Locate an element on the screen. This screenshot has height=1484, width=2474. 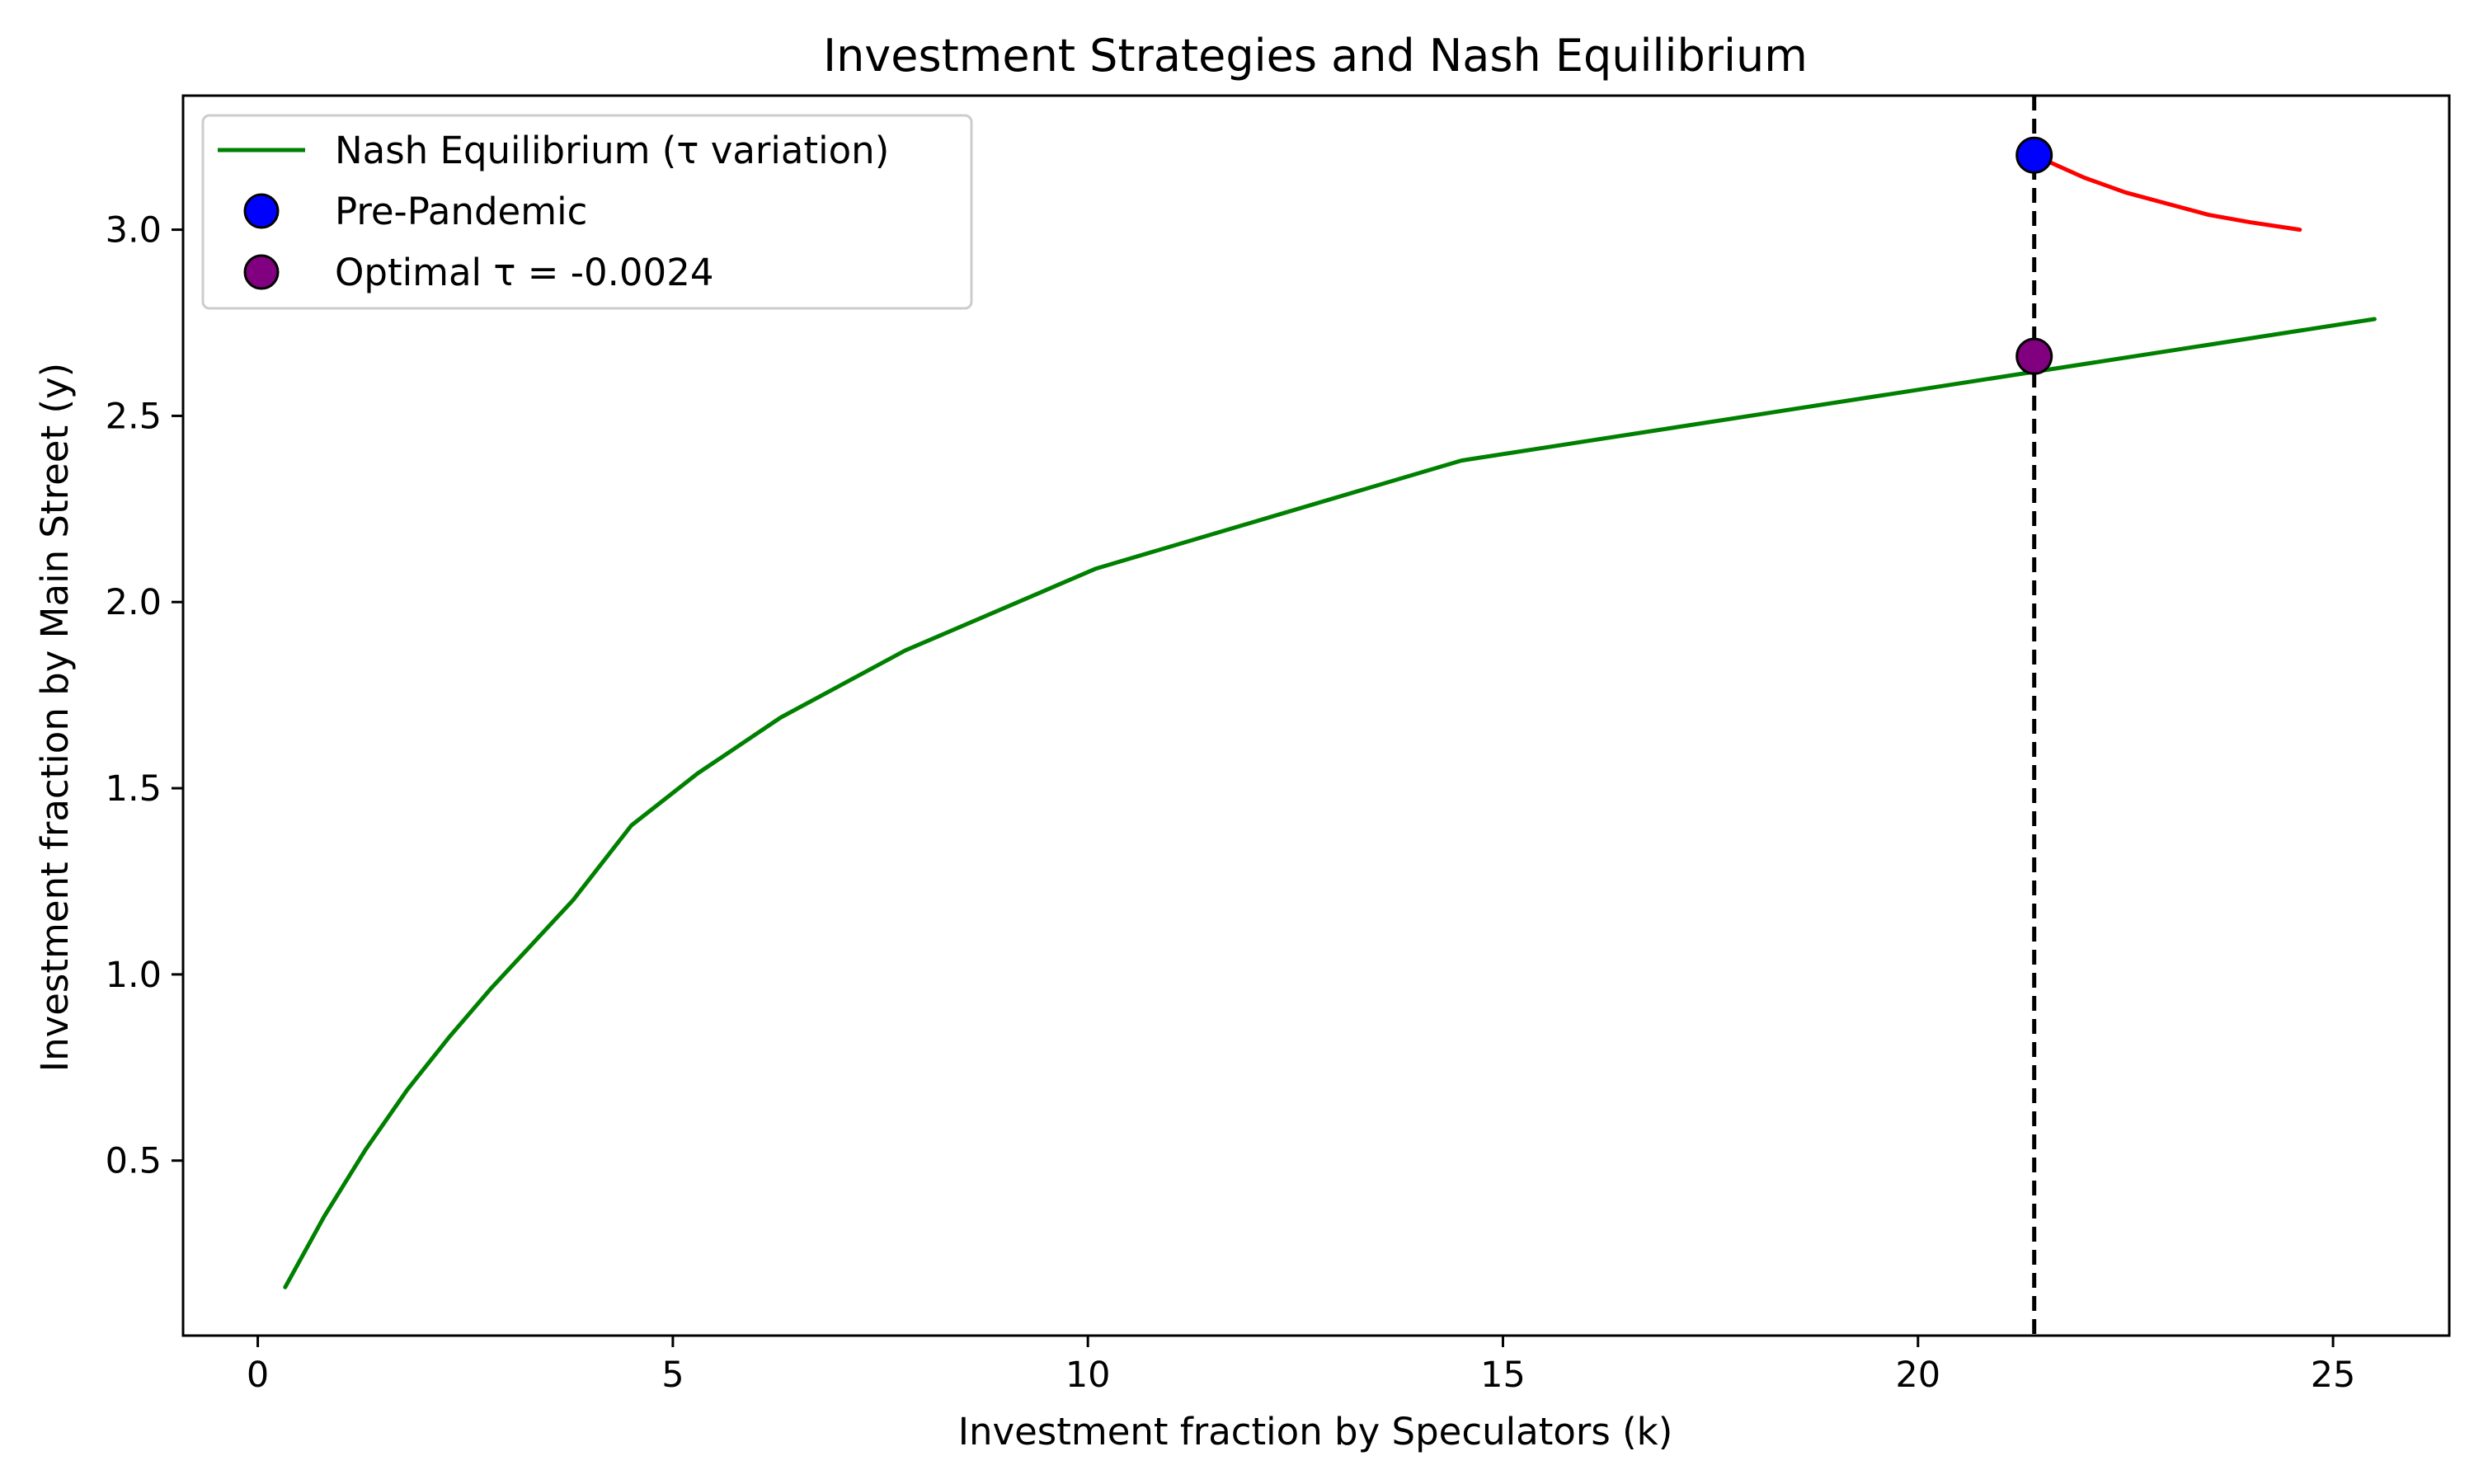
legend-entry-pre-pandemic: Pre-Pandemic is located at coordinates (461, 212).